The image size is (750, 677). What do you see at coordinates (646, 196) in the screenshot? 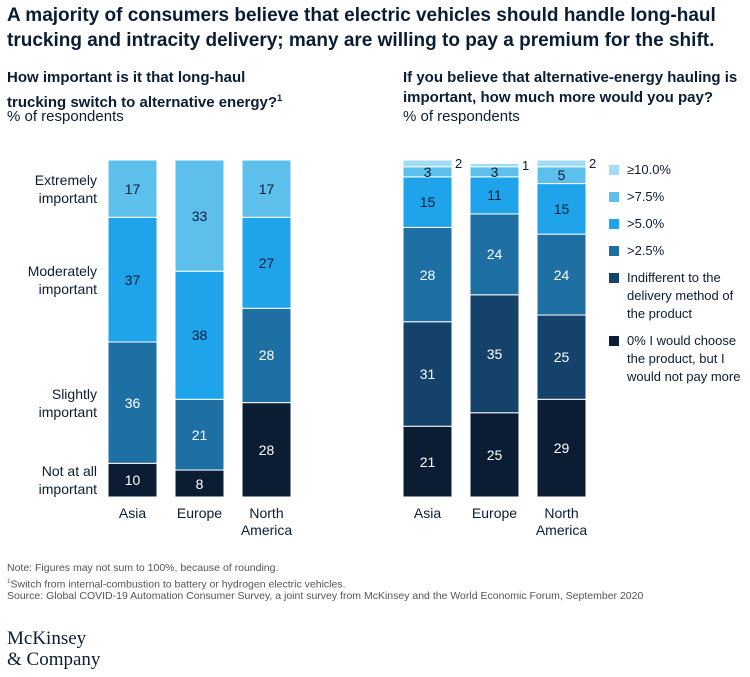
I see `legend-label: >7.5%` at bounding box center [646, 196].